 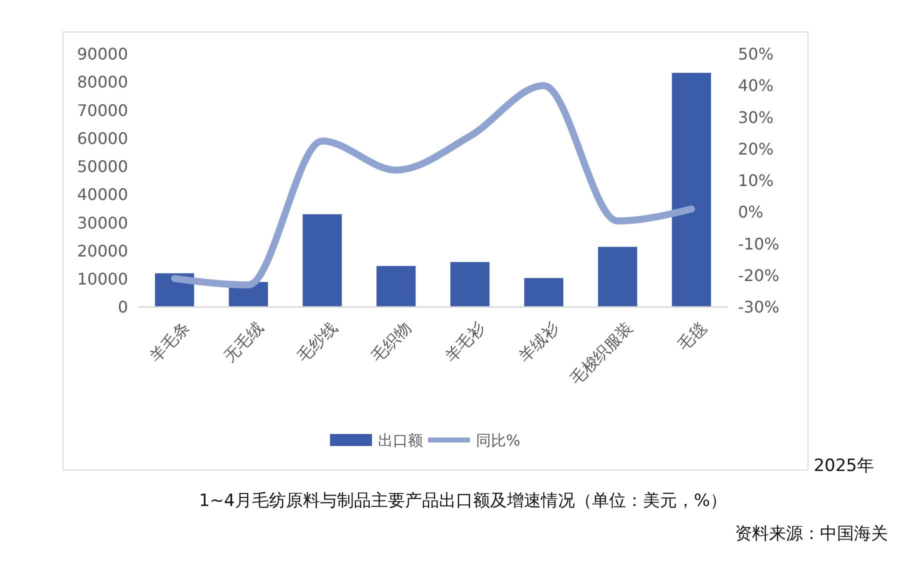 I want to click on y2-tick-label: 30%, so click(x=756, y=117).